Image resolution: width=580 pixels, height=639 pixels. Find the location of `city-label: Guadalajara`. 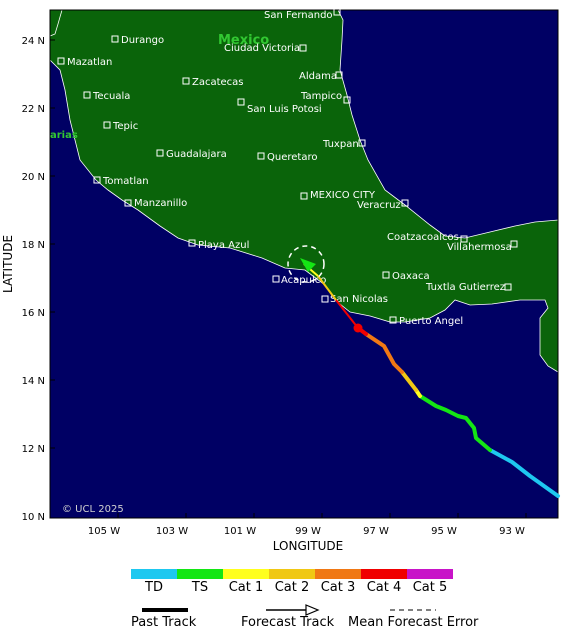

city-label: Guadalajara is located at coordinates (196, 154).